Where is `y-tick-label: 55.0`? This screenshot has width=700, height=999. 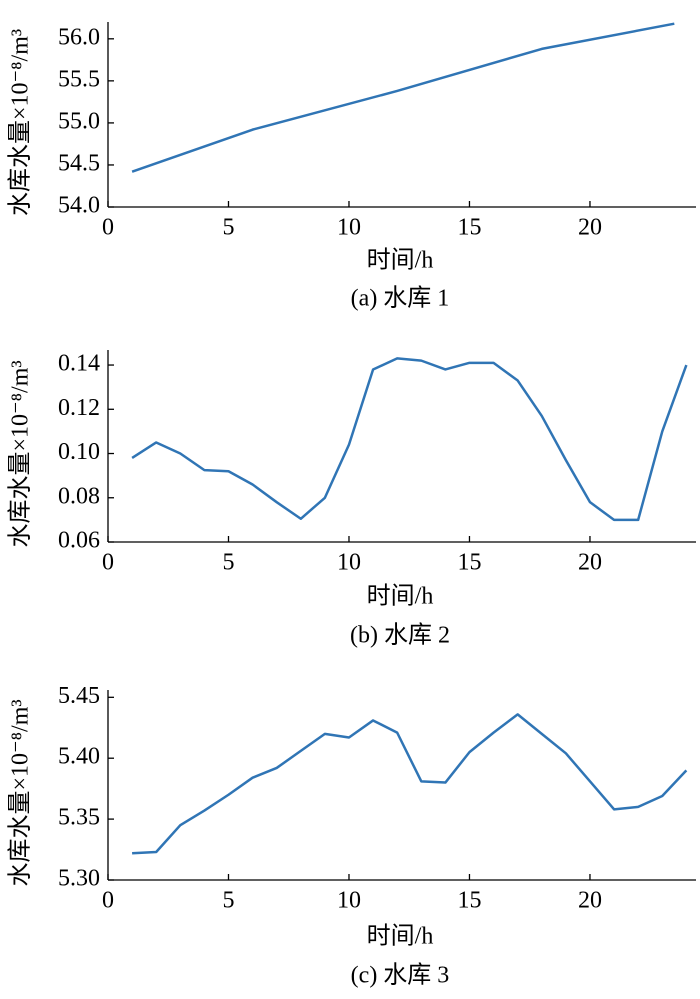 y-tick-label: 55.0 is located at coordinates (79, 121).